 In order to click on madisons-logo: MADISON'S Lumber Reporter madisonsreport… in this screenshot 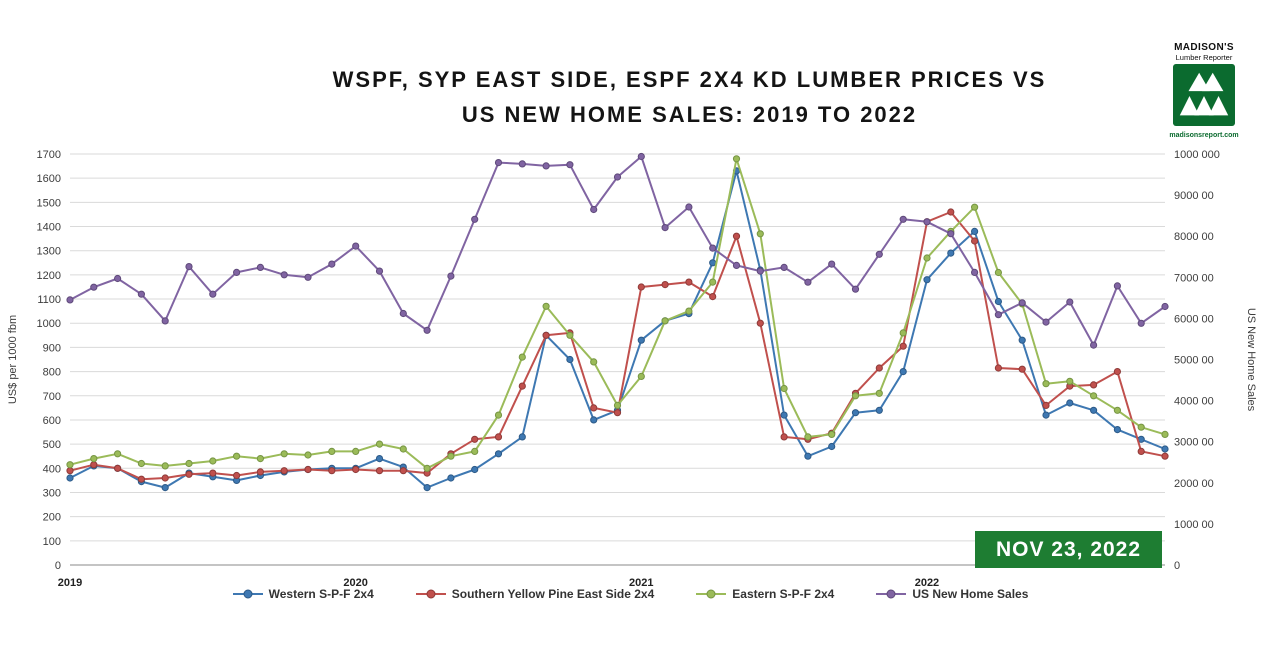, I will do `click(1204, 90)`.